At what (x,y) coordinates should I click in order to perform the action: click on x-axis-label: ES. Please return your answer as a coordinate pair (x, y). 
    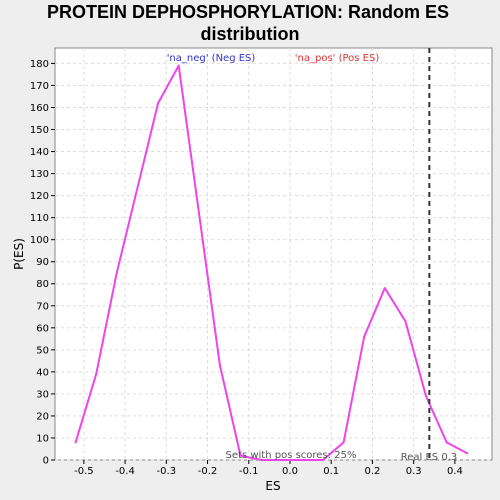
    Looking at the image, I should click on (272, 486).